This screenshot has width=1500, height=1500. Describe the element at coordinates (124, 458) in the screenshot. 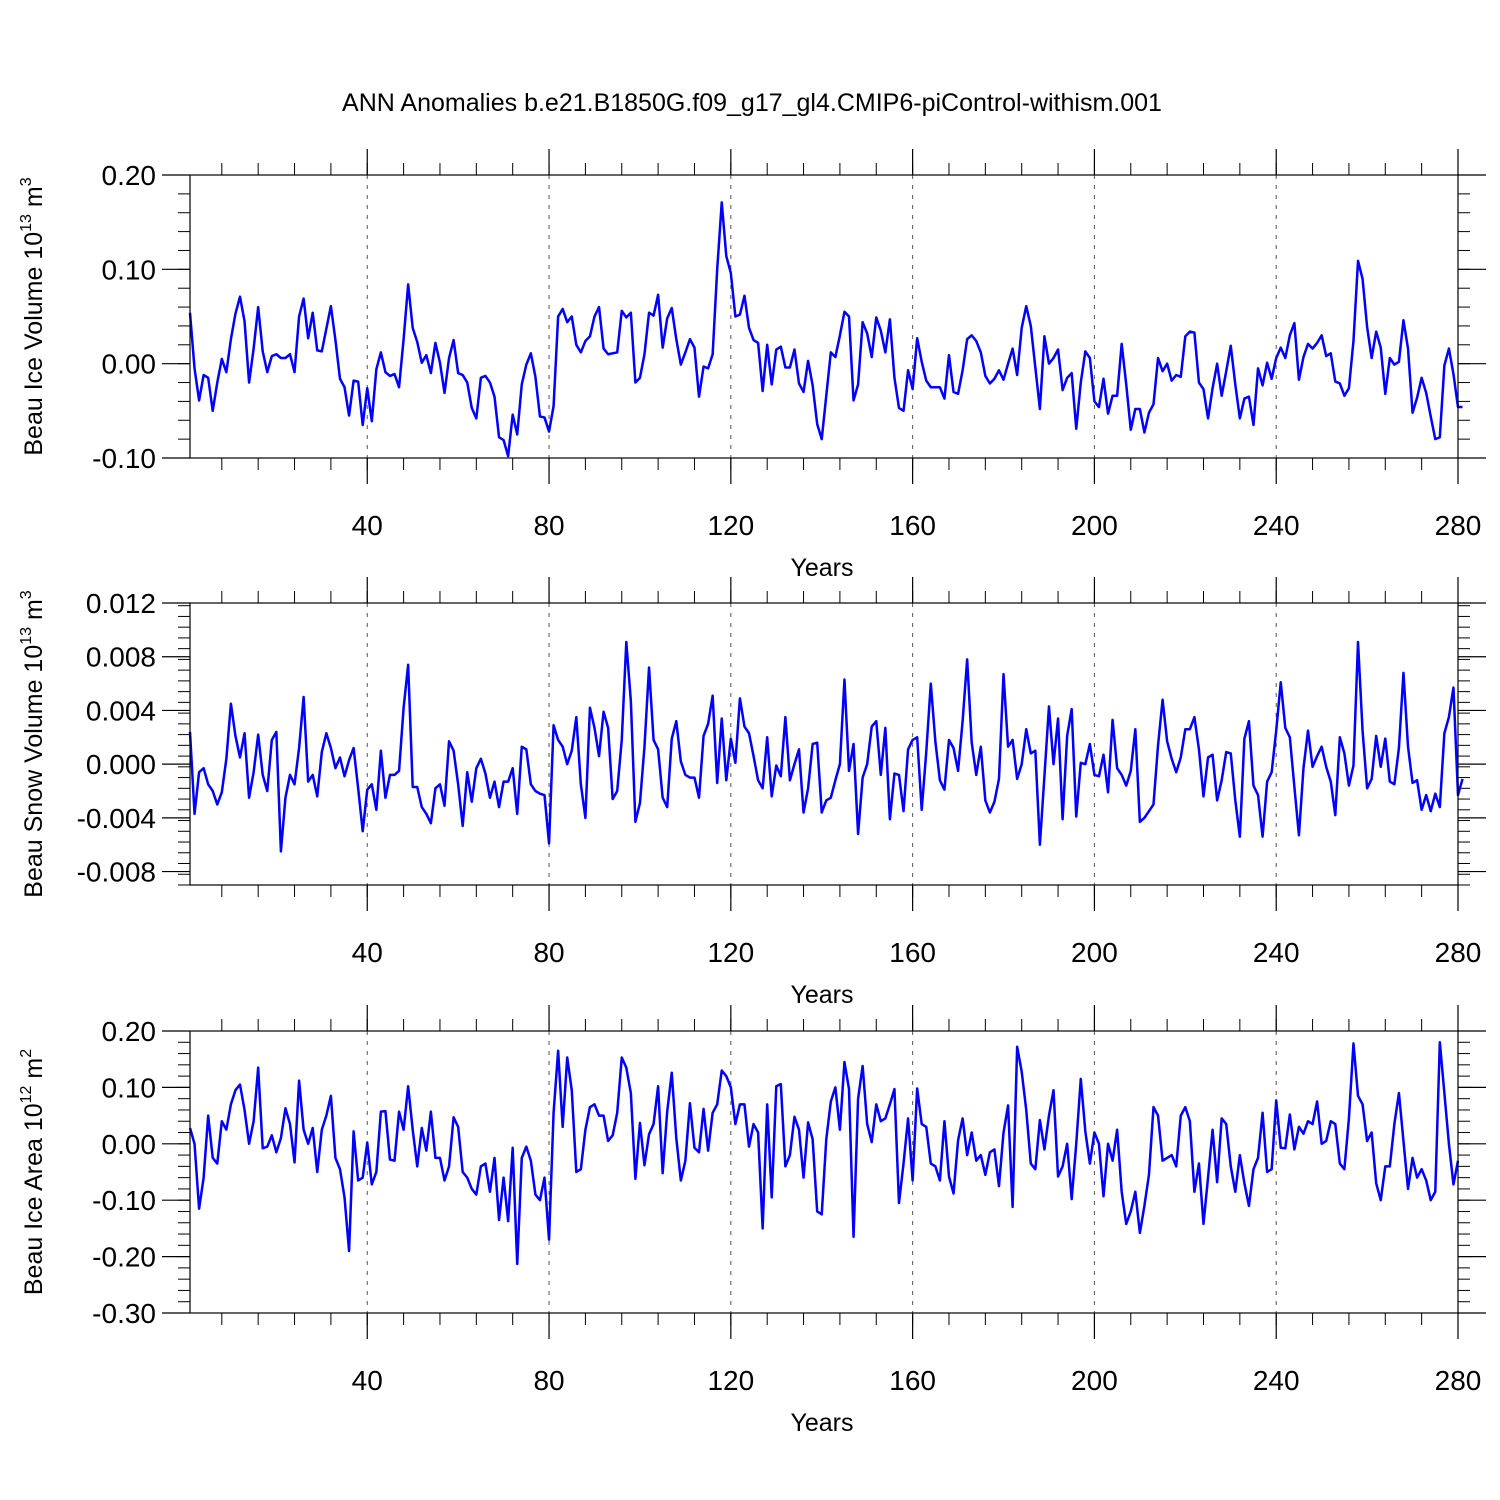

I see `ice-volume-ytick-label: -0.10` at that location.